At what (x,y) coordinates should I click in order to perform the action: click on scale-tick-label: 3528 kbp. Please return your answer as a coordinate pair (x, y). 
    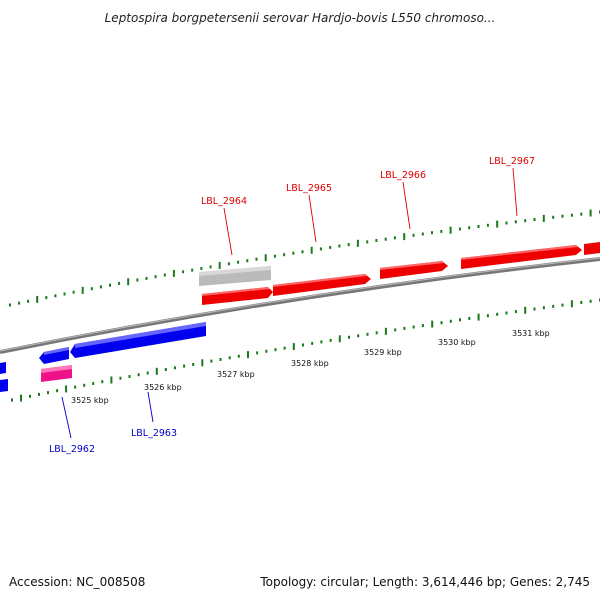
    Looking at the image, I should click on (310, 363).